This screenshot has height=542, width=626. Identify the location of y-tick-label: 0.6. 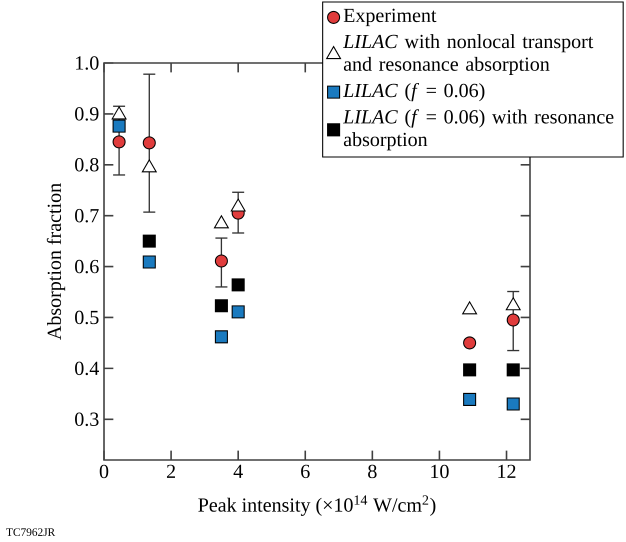
(87, 267).